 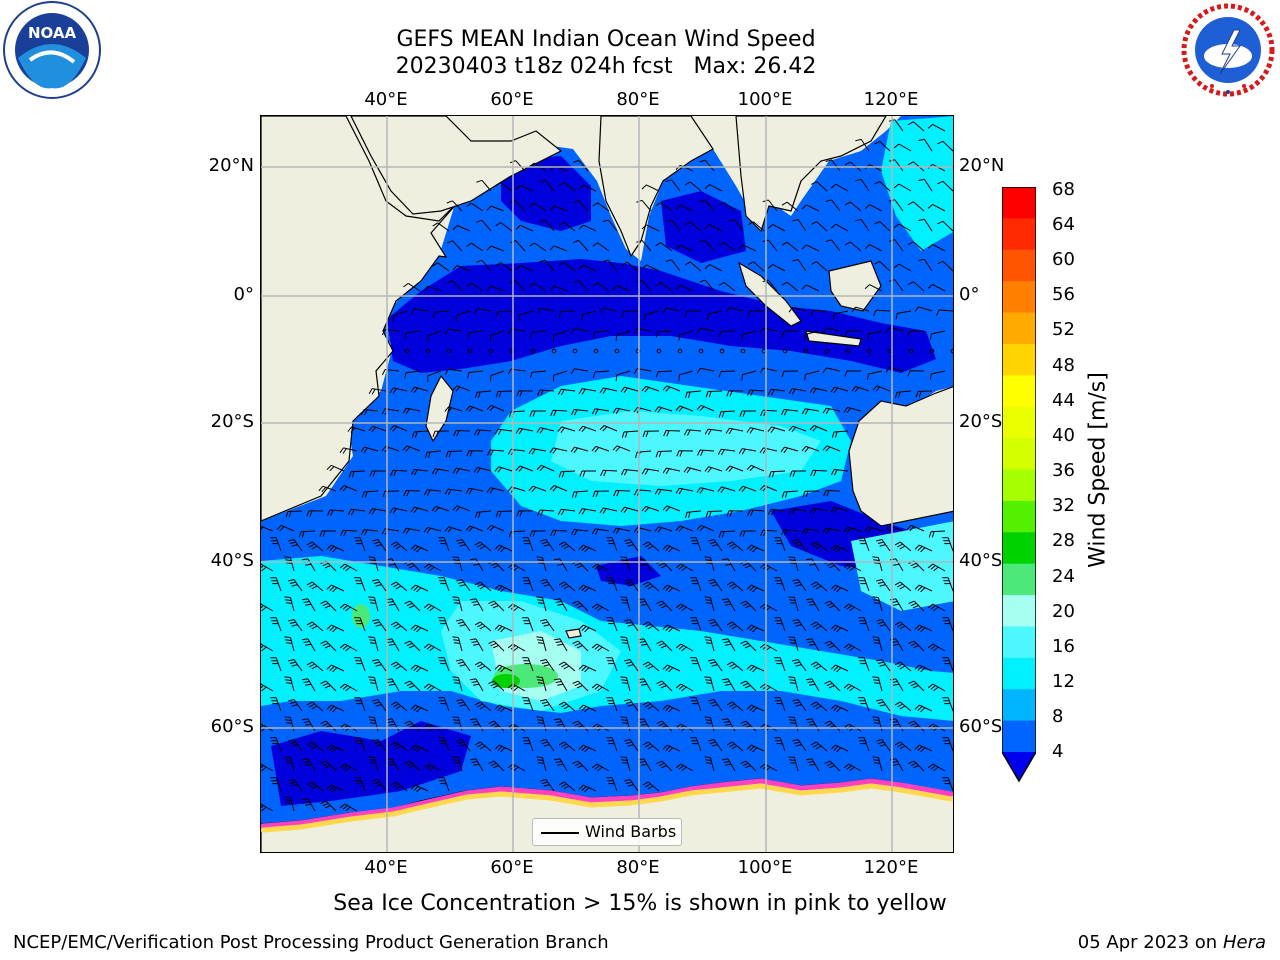 I want to click on lat-tick-left: 20°S, so click(x=232, y=421).